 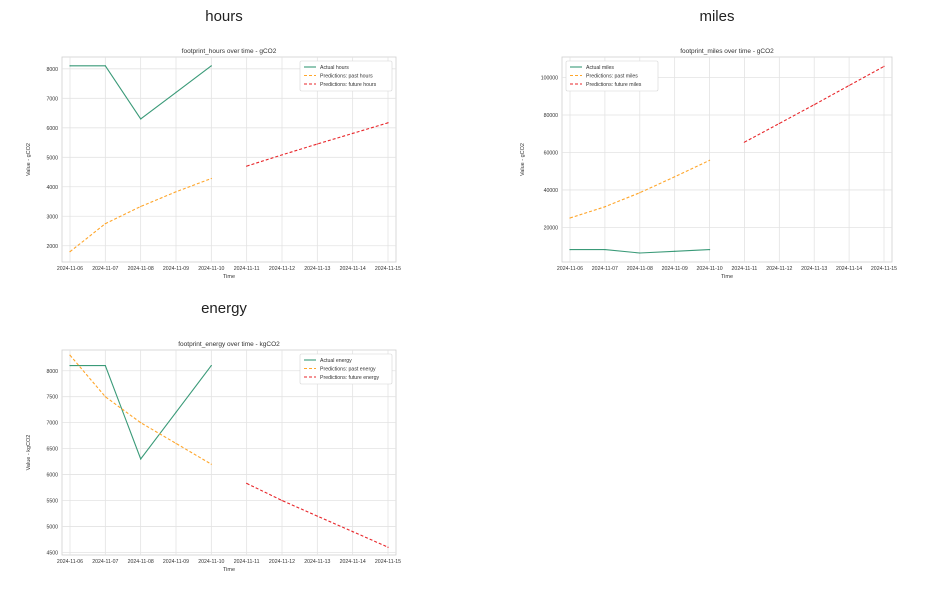 I want to click on legend-label: Predictions: past hours, so click(x=346, y=77).